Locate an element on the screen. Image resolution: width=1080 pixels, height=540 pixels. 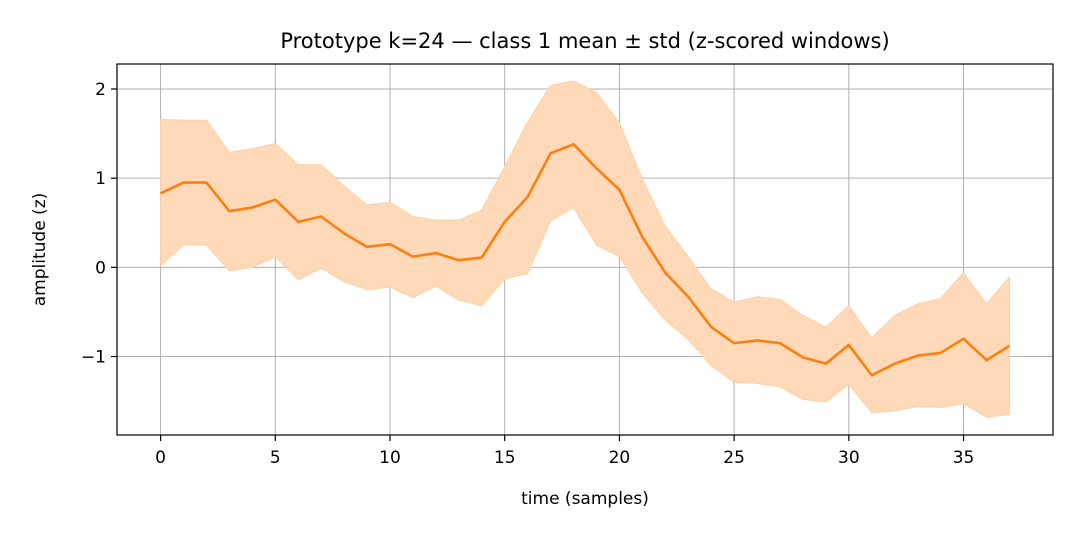
x-tick-label: 20 is located at coordinates (620, 458).